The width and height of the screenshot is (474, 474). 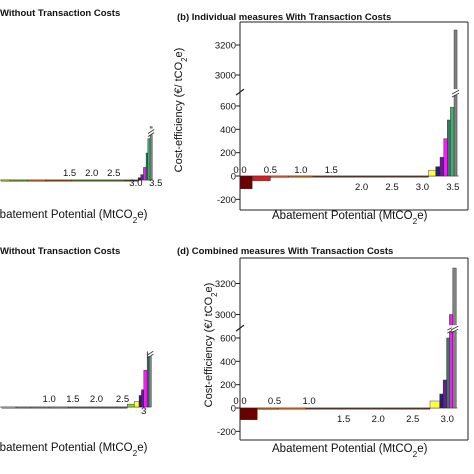 What do you see at coordinates (60, 13) in the screenshot?
I see `panel-a-title: Without Transaction Costs` at bounding box center [60, 13].